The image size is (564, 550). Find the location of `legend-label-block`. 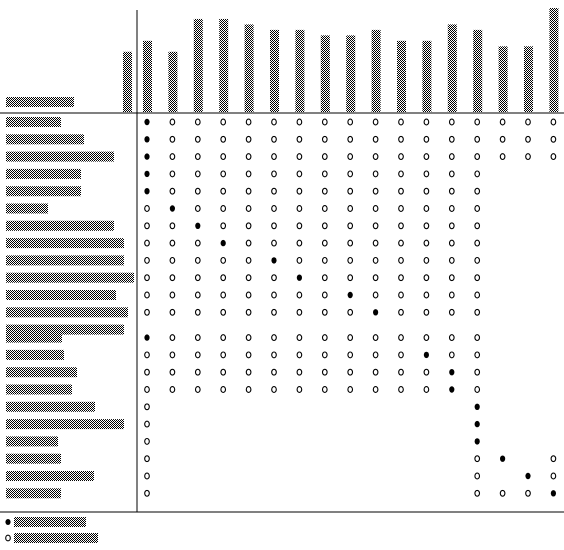

legend-label-block is located at coordinates (50, 522).